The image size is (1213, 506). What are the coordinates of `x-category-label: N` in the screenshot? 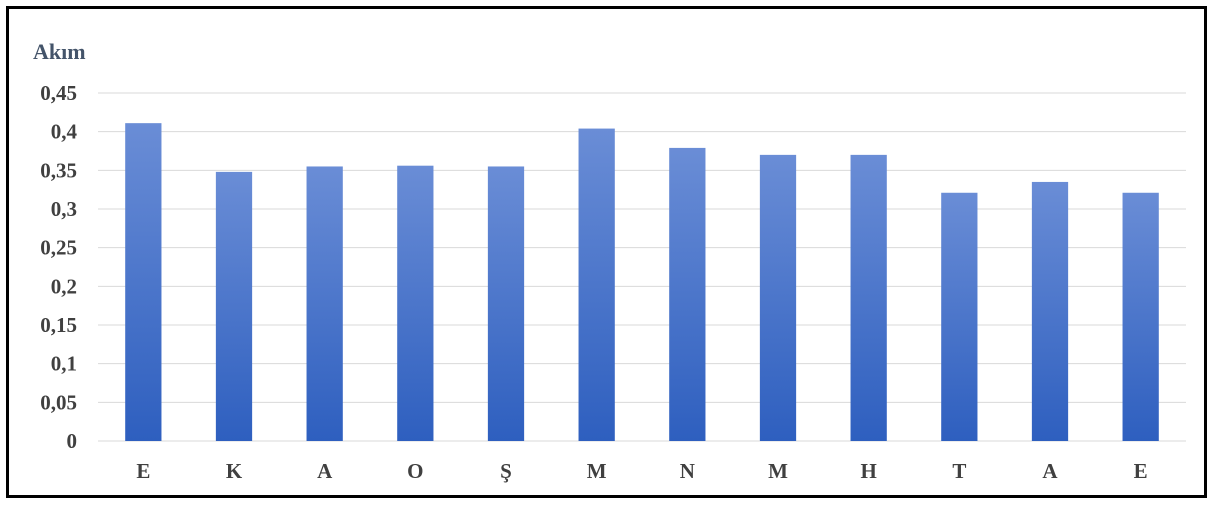 It's located at (687, 471).